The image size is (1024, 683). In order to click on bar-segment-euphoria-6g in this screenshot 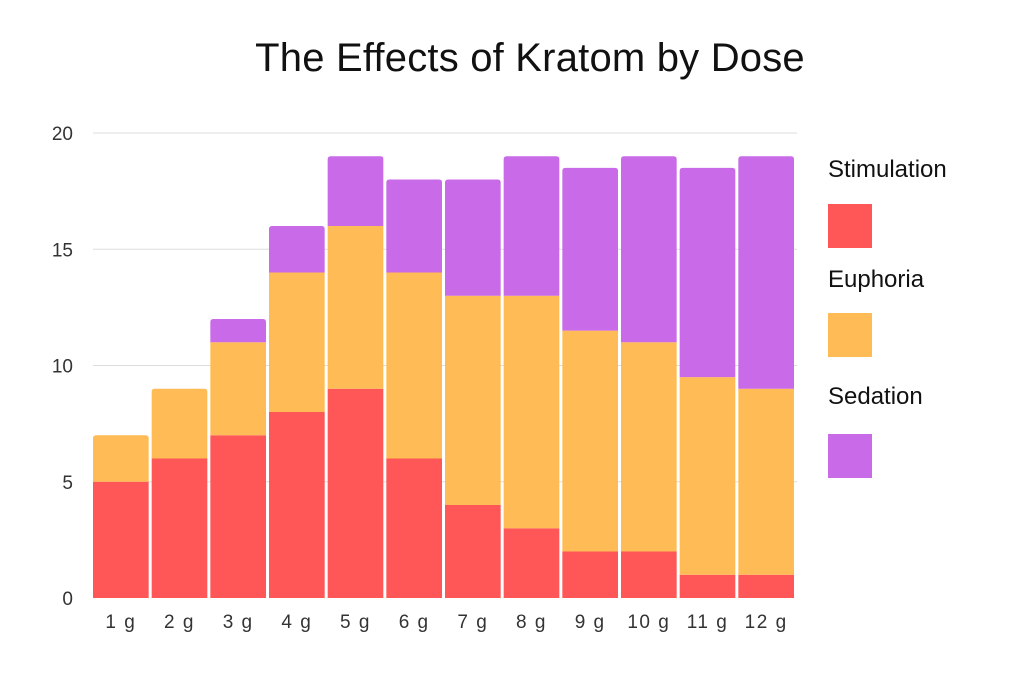, I will do `click(414, 365)`.